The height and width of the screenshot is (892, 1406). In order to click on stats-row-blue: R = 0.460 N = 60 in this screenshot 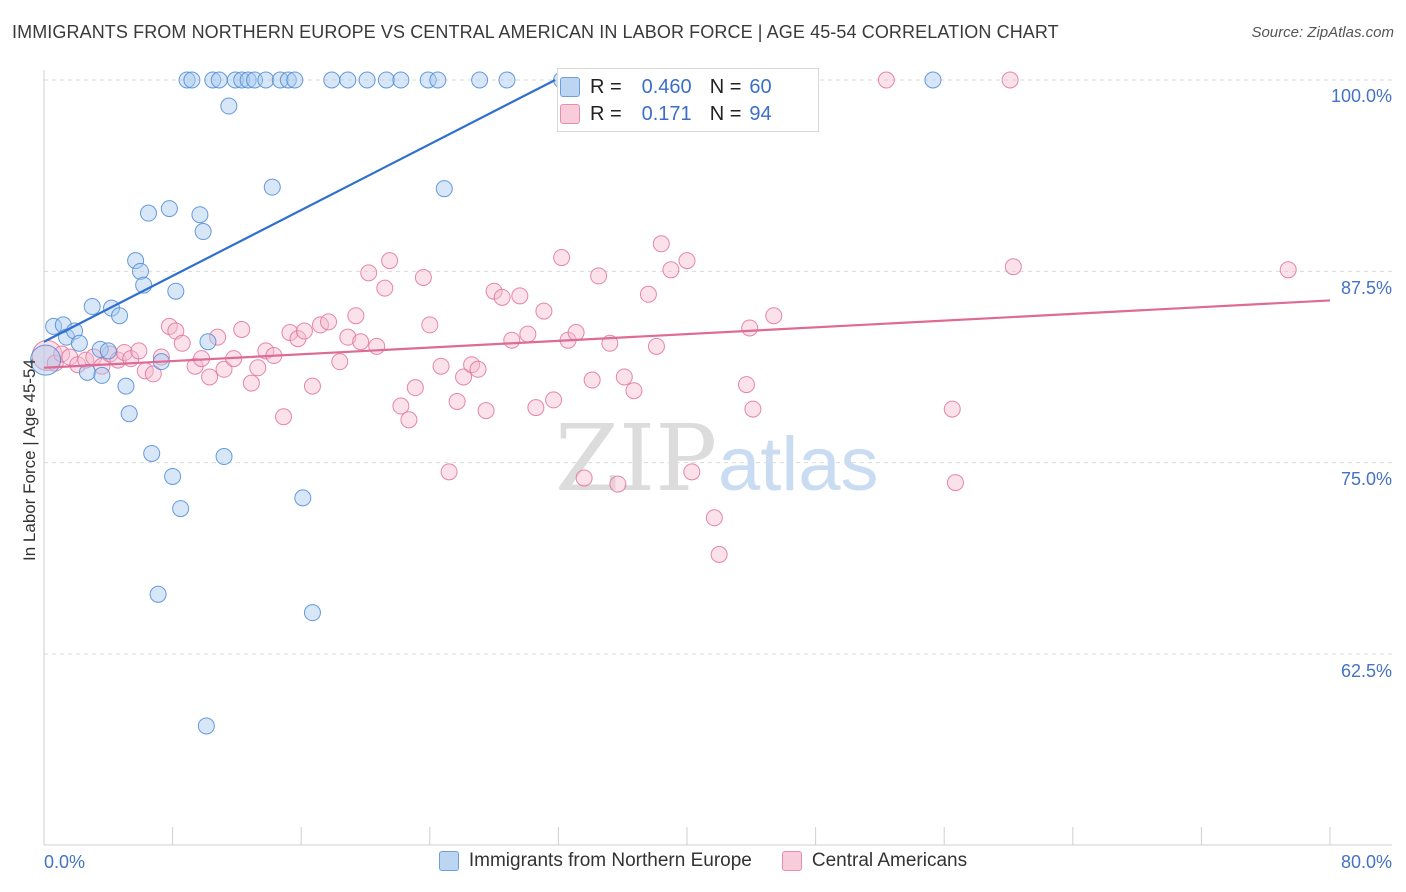, I will do `click(666, 87)`.